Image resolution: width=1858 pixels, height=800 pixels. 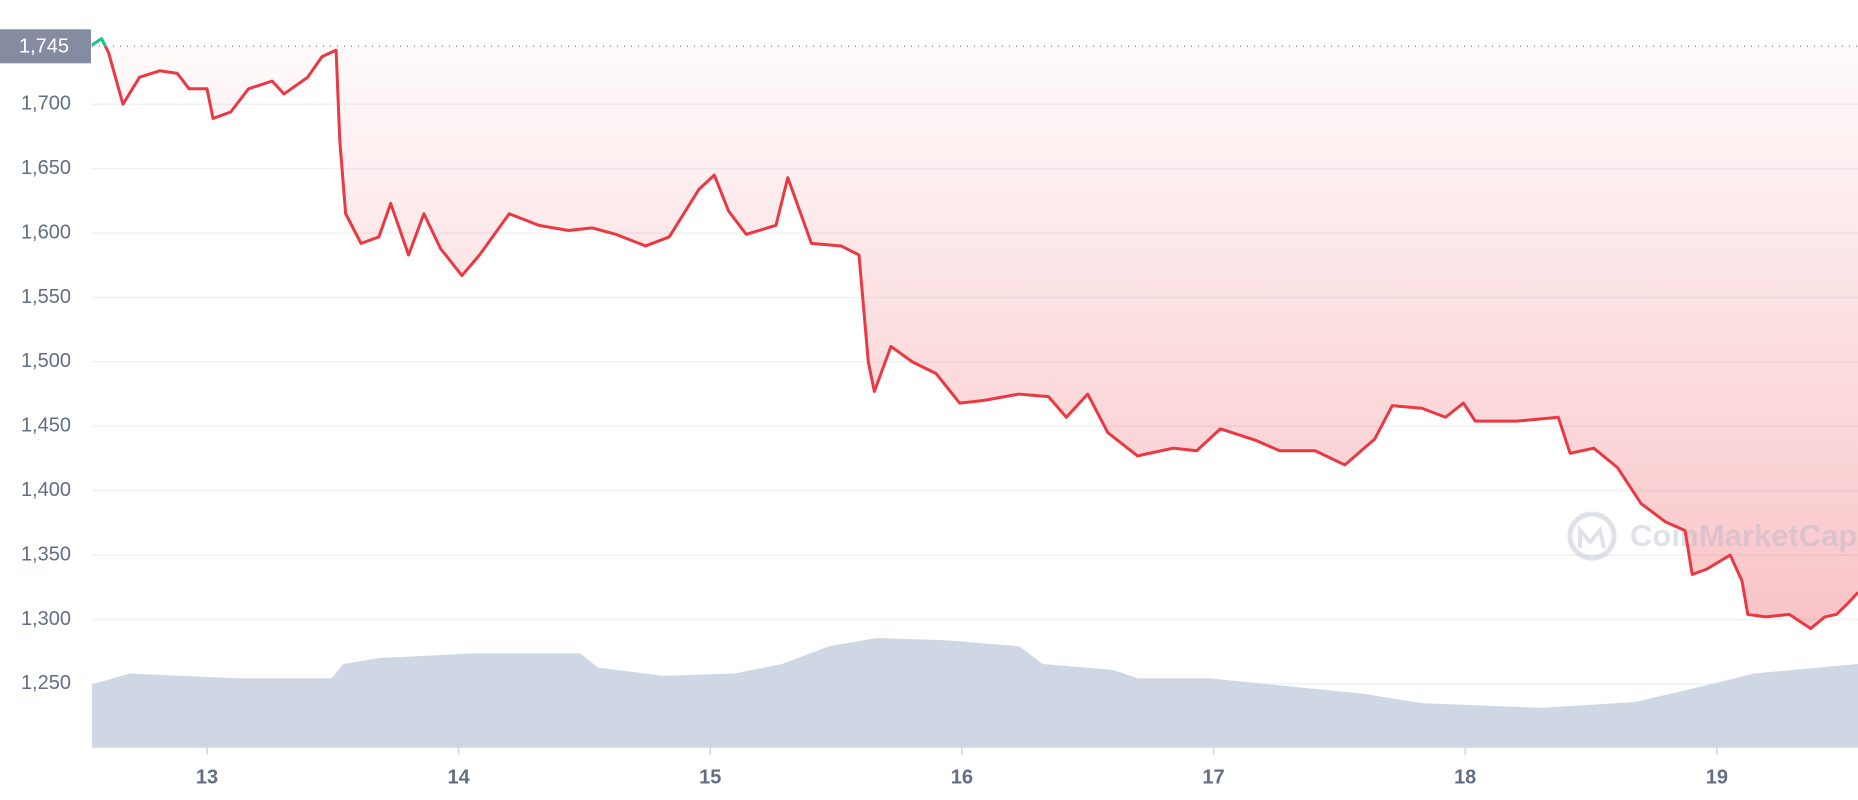 What do you see at coordinates (46, 297) in the screenshot?
I see `y-tick-label: 1,550` at bounding box center [46, 297].